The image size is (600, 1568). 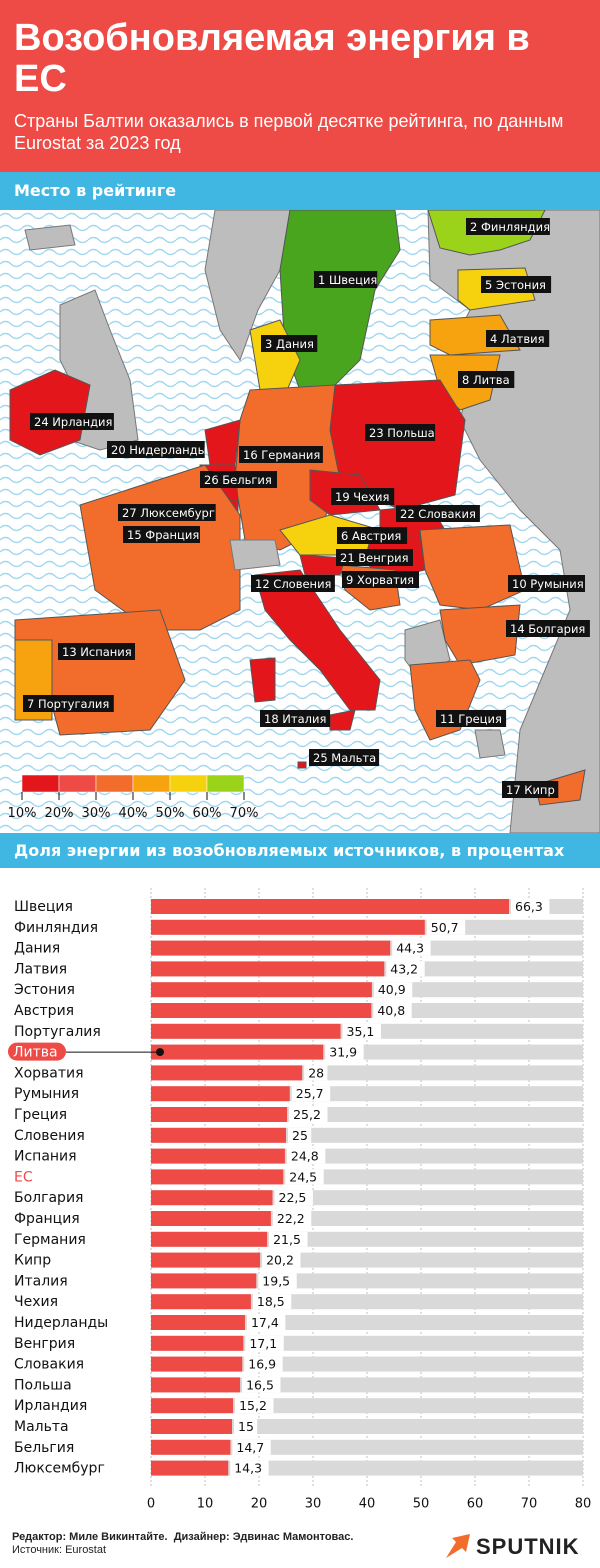 What do you see at coordinates (73, 422) in the screenshot?
I see `map-label-text: 24 Ирландия` at bounding box center [73, 422].